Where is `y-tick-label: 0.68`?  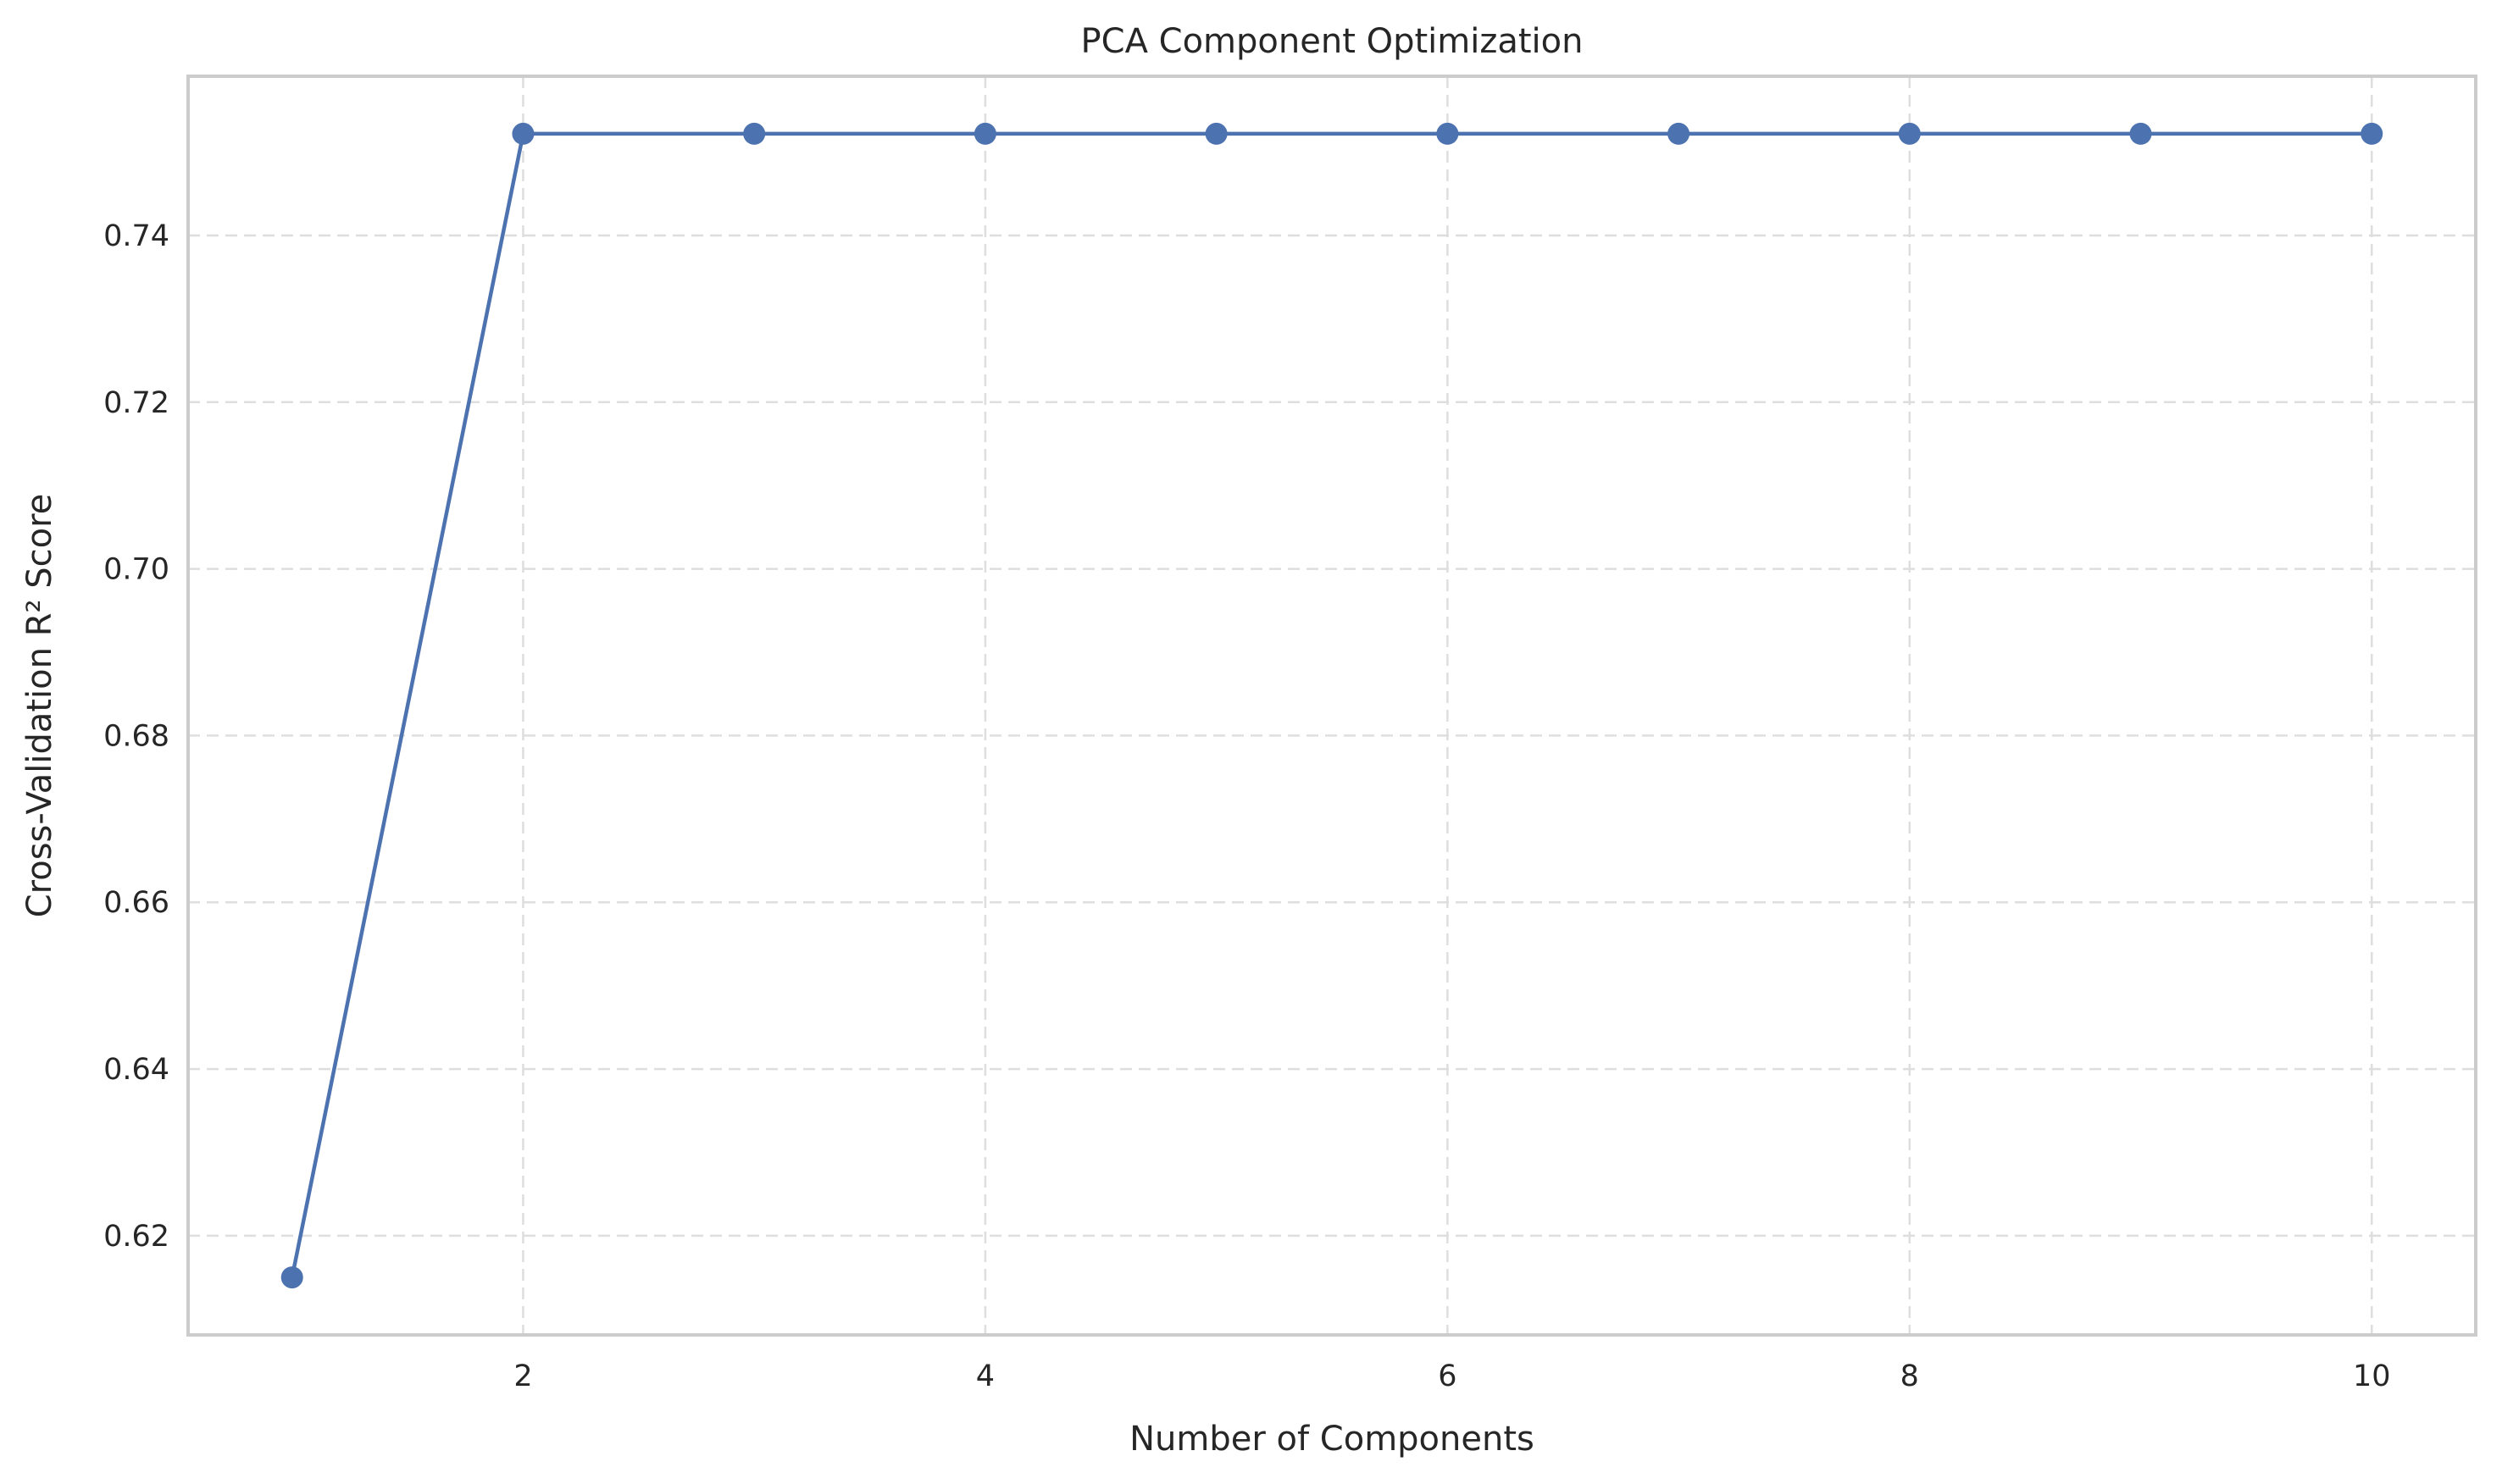
y-tick-label: 0.68 is located at coordinates (136, 736).